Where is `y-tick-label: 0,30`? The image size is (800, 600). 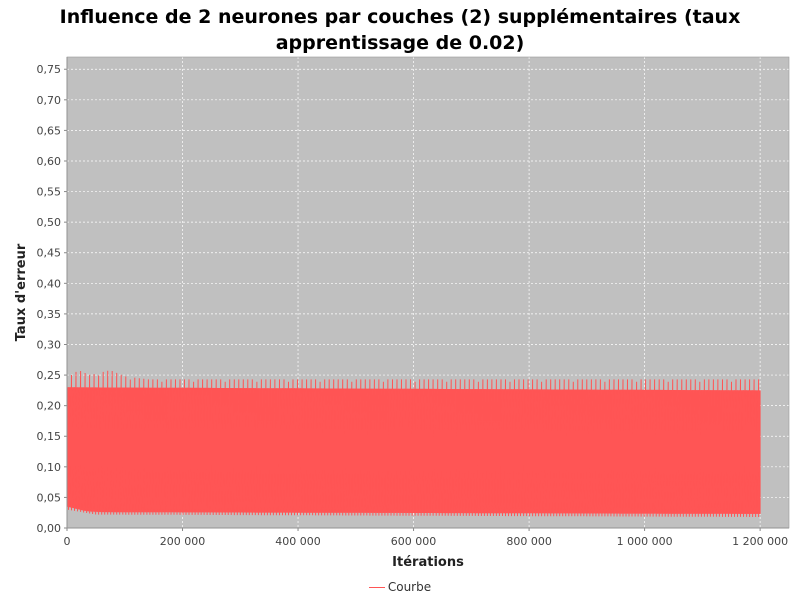
y-tick-label: 0,30 is located at coordinates (49, 344).